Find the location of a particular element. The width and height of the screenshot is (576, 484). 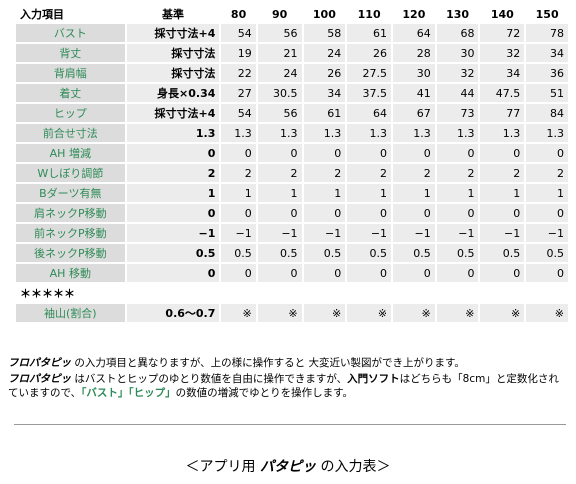

row-label: 前合せ寸法 is located at coordinates (70, 133).